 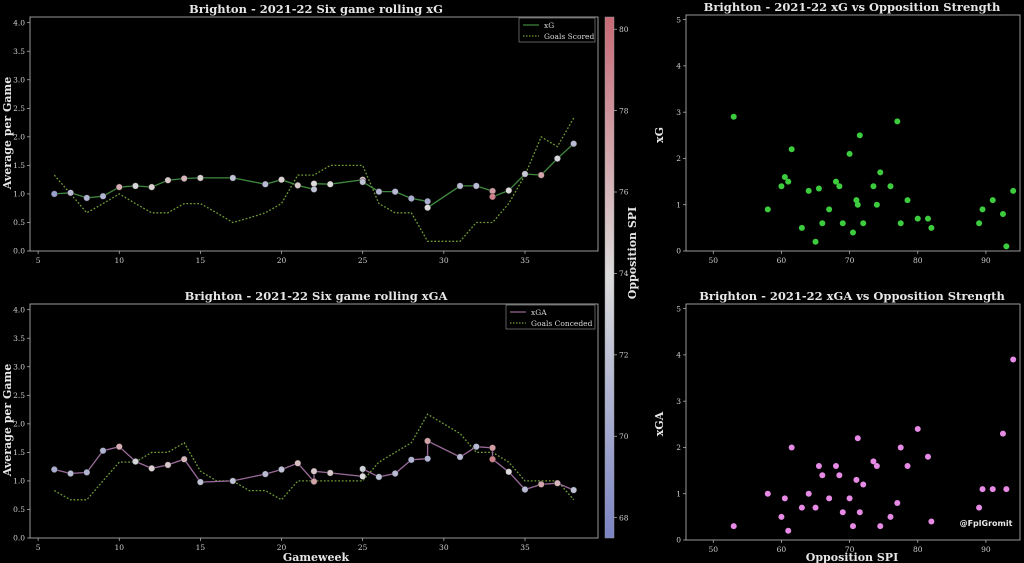 I want to click on colorbar-tick-label: 74, so click(x=624, y=273).